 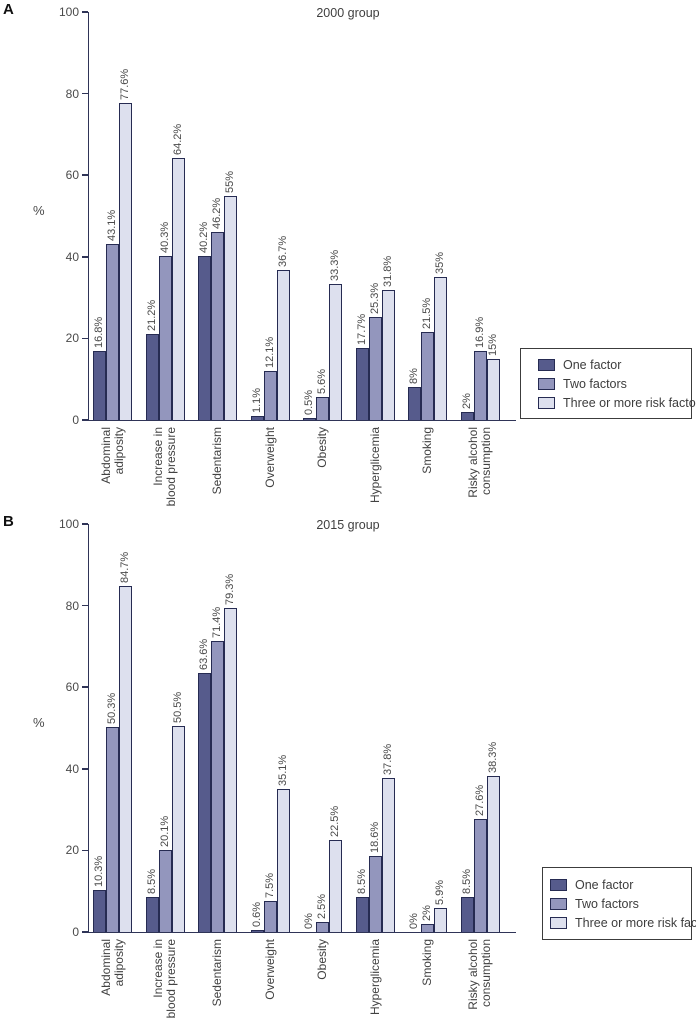 What do you see at coordinates (322, 906) in the screenshot?
I see `bar-value-label: 2.5%` at bounding box center [322, 906].